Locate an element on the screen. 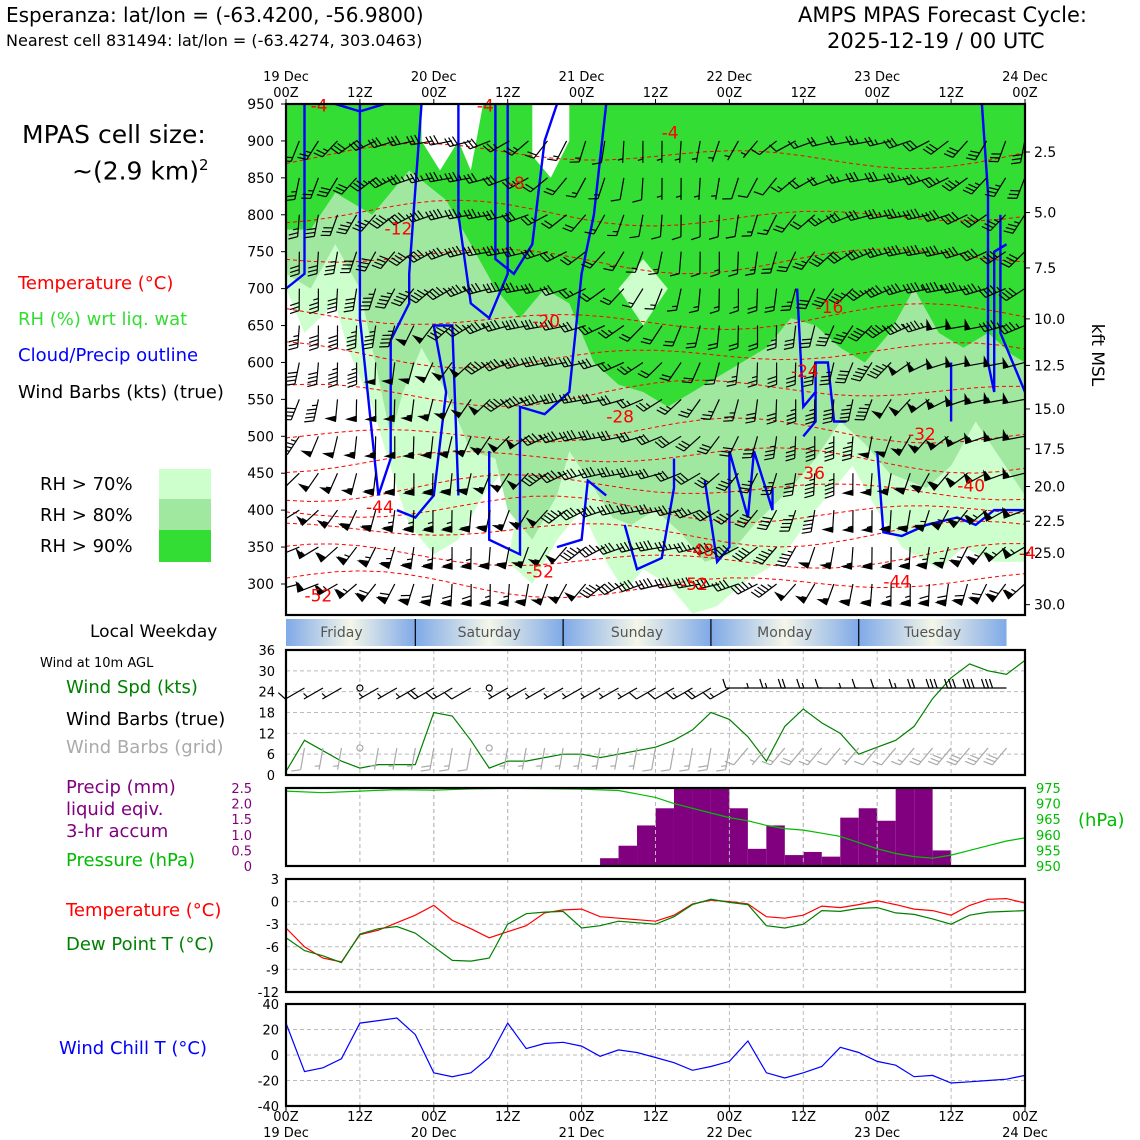  weekday-label: Tuesday is located at coordinates (932, 633).